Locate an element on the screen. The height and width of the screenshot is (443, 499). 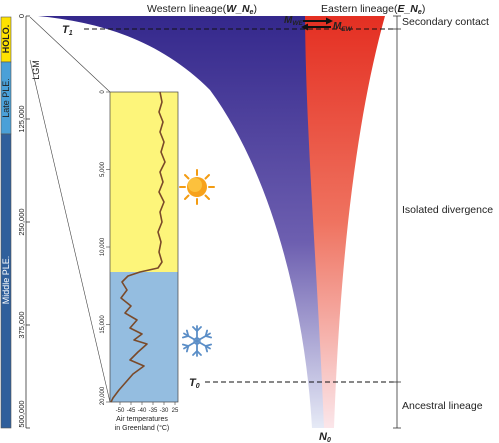
inset-xlabel-line1: Air temperatures is located at coordinates (142, 419).